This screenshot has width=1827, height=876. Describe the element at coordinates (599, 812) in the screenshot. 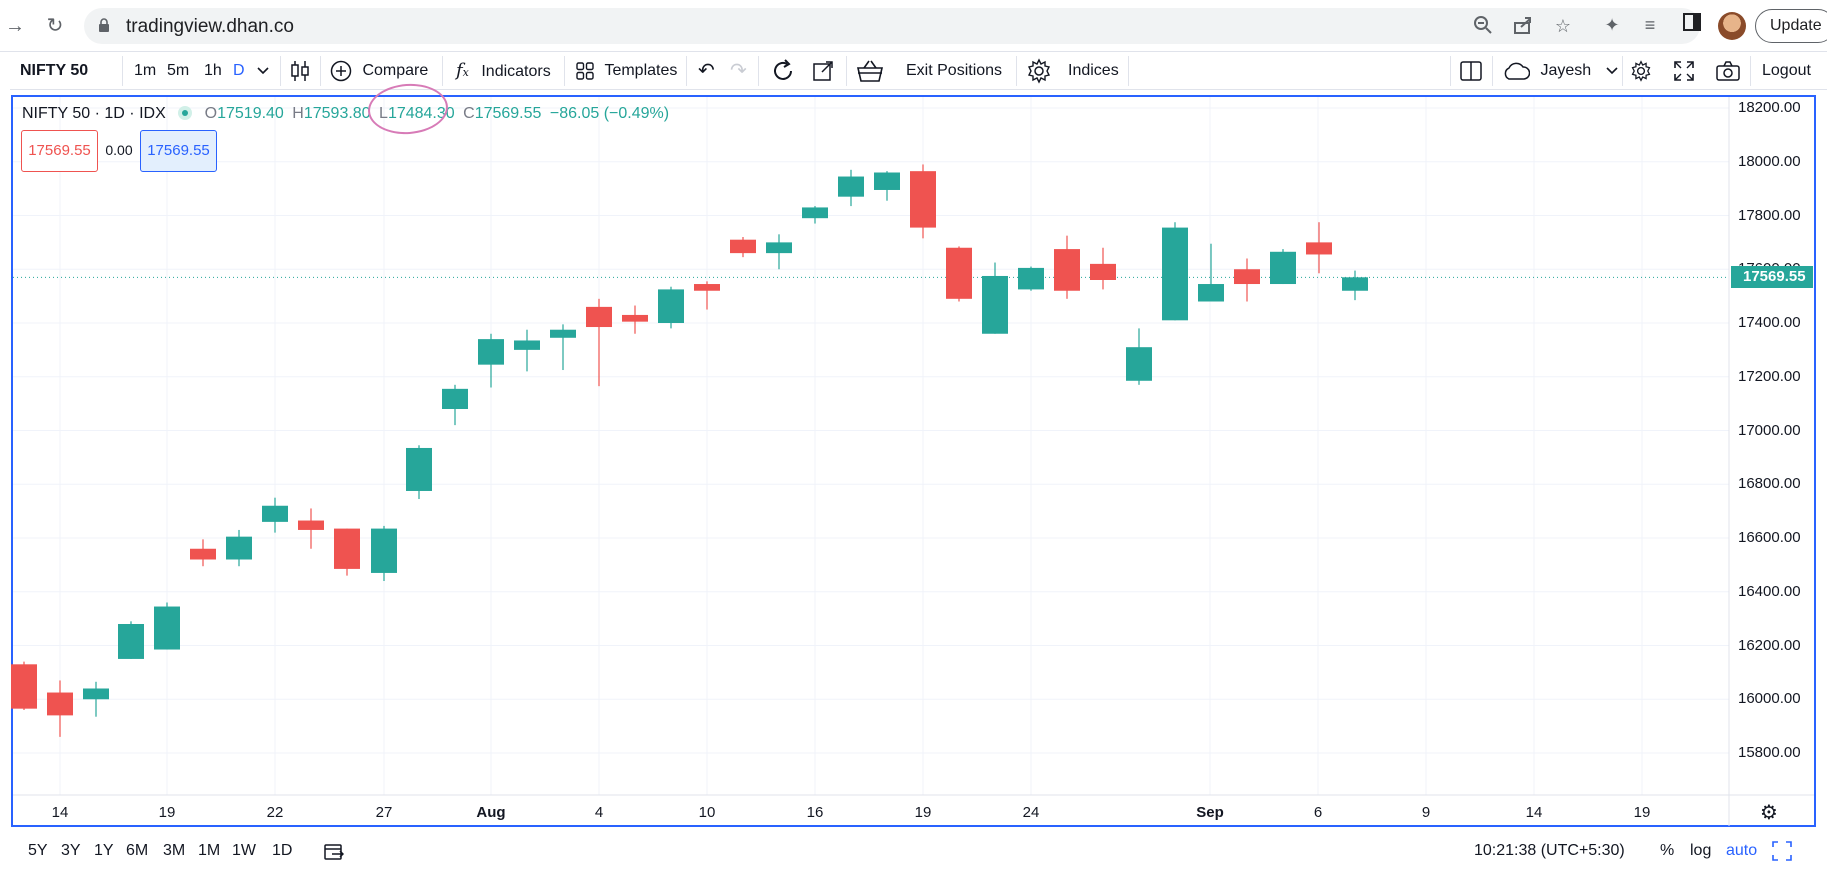

I see `time-tick-label: 4` at that location.